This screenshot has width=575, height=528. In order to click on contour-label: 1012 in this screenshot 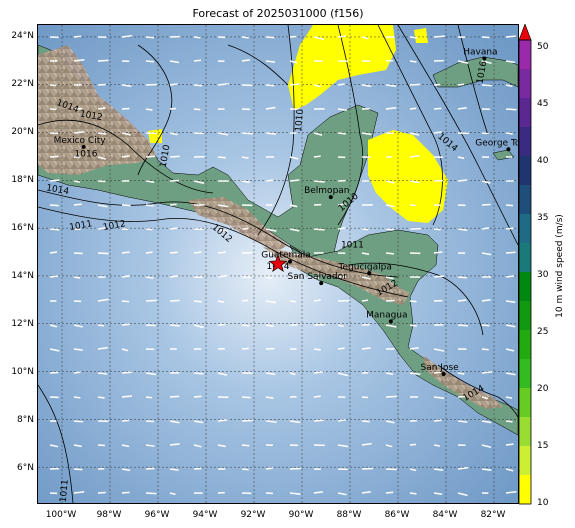, I will do `click(114, 226)`.